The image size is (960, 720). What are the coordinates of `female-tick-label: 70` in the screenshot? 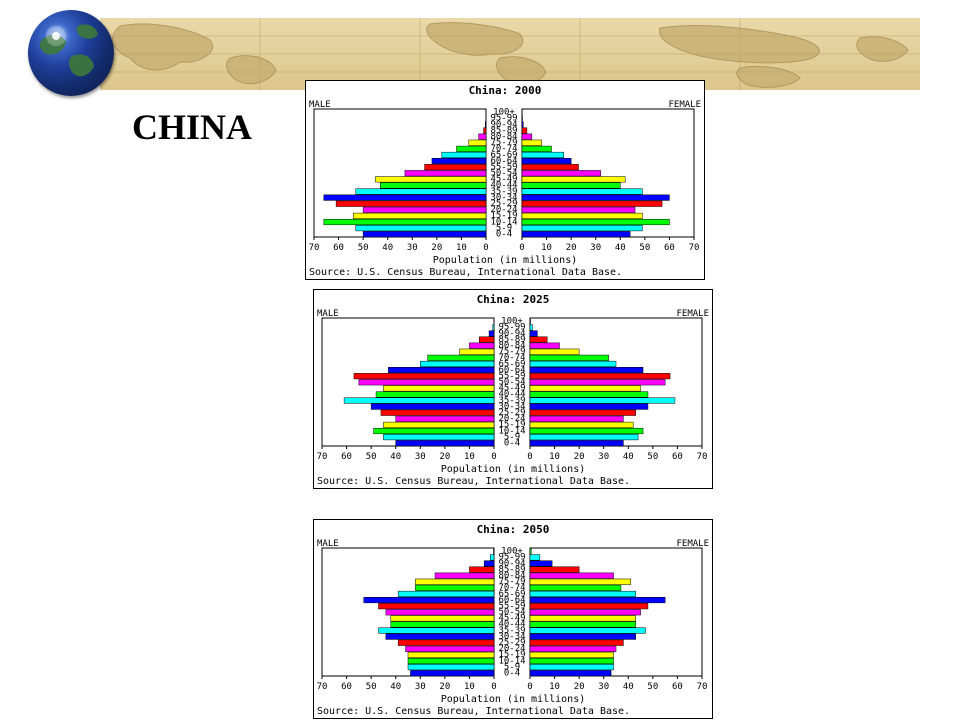 It's located at (694, 248).